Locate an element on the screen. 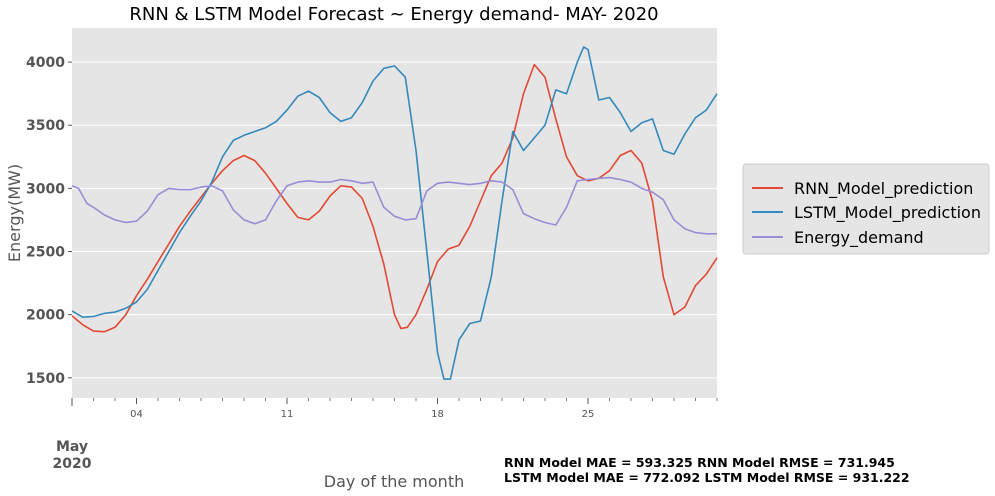  x-ticks: 04 11 18 25 is located at coordinates (394, 409).